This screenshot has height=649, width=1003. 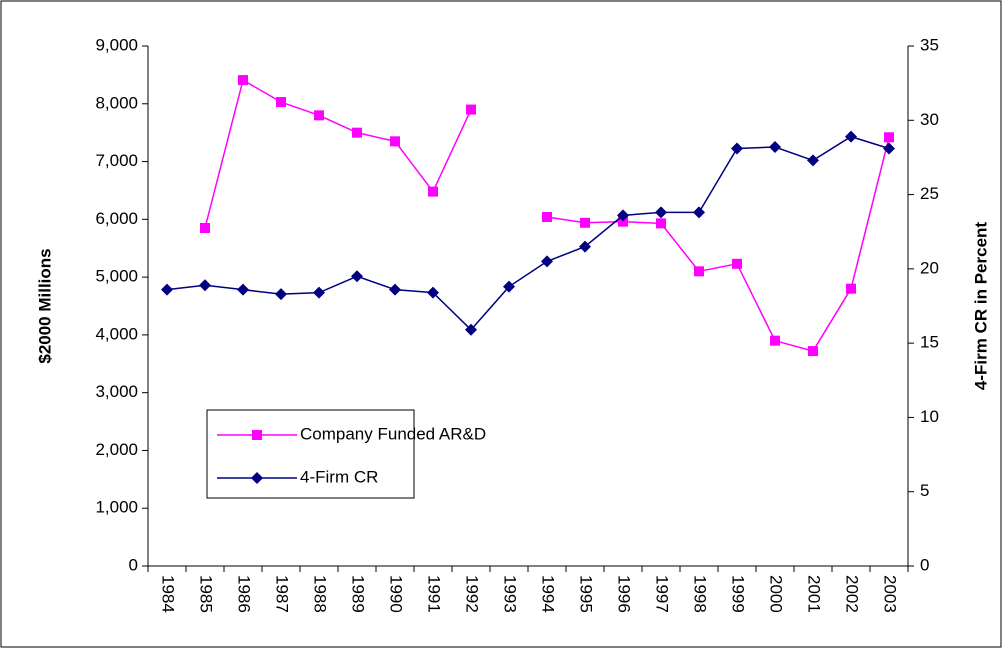 I want to click on x-tick-label: 1987, so click(x=282, y=594).